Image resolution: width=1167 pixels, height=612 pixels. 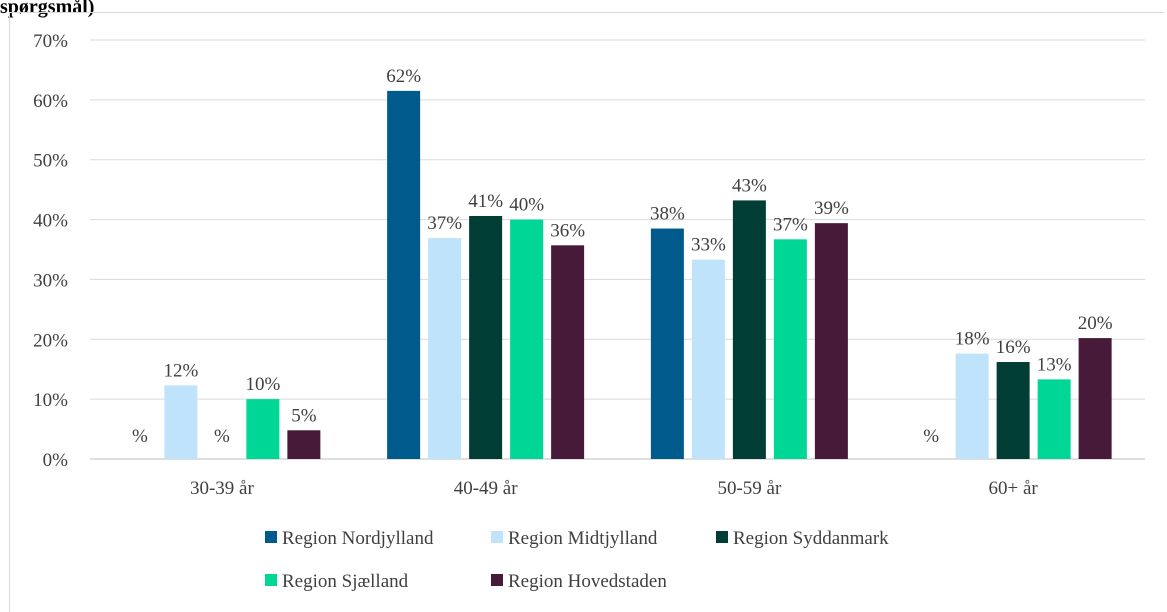 What do you see at coordinates (50, 221) in the screenshot?
I see `y-tick-label: 40%` at bounding box center [50, 221].